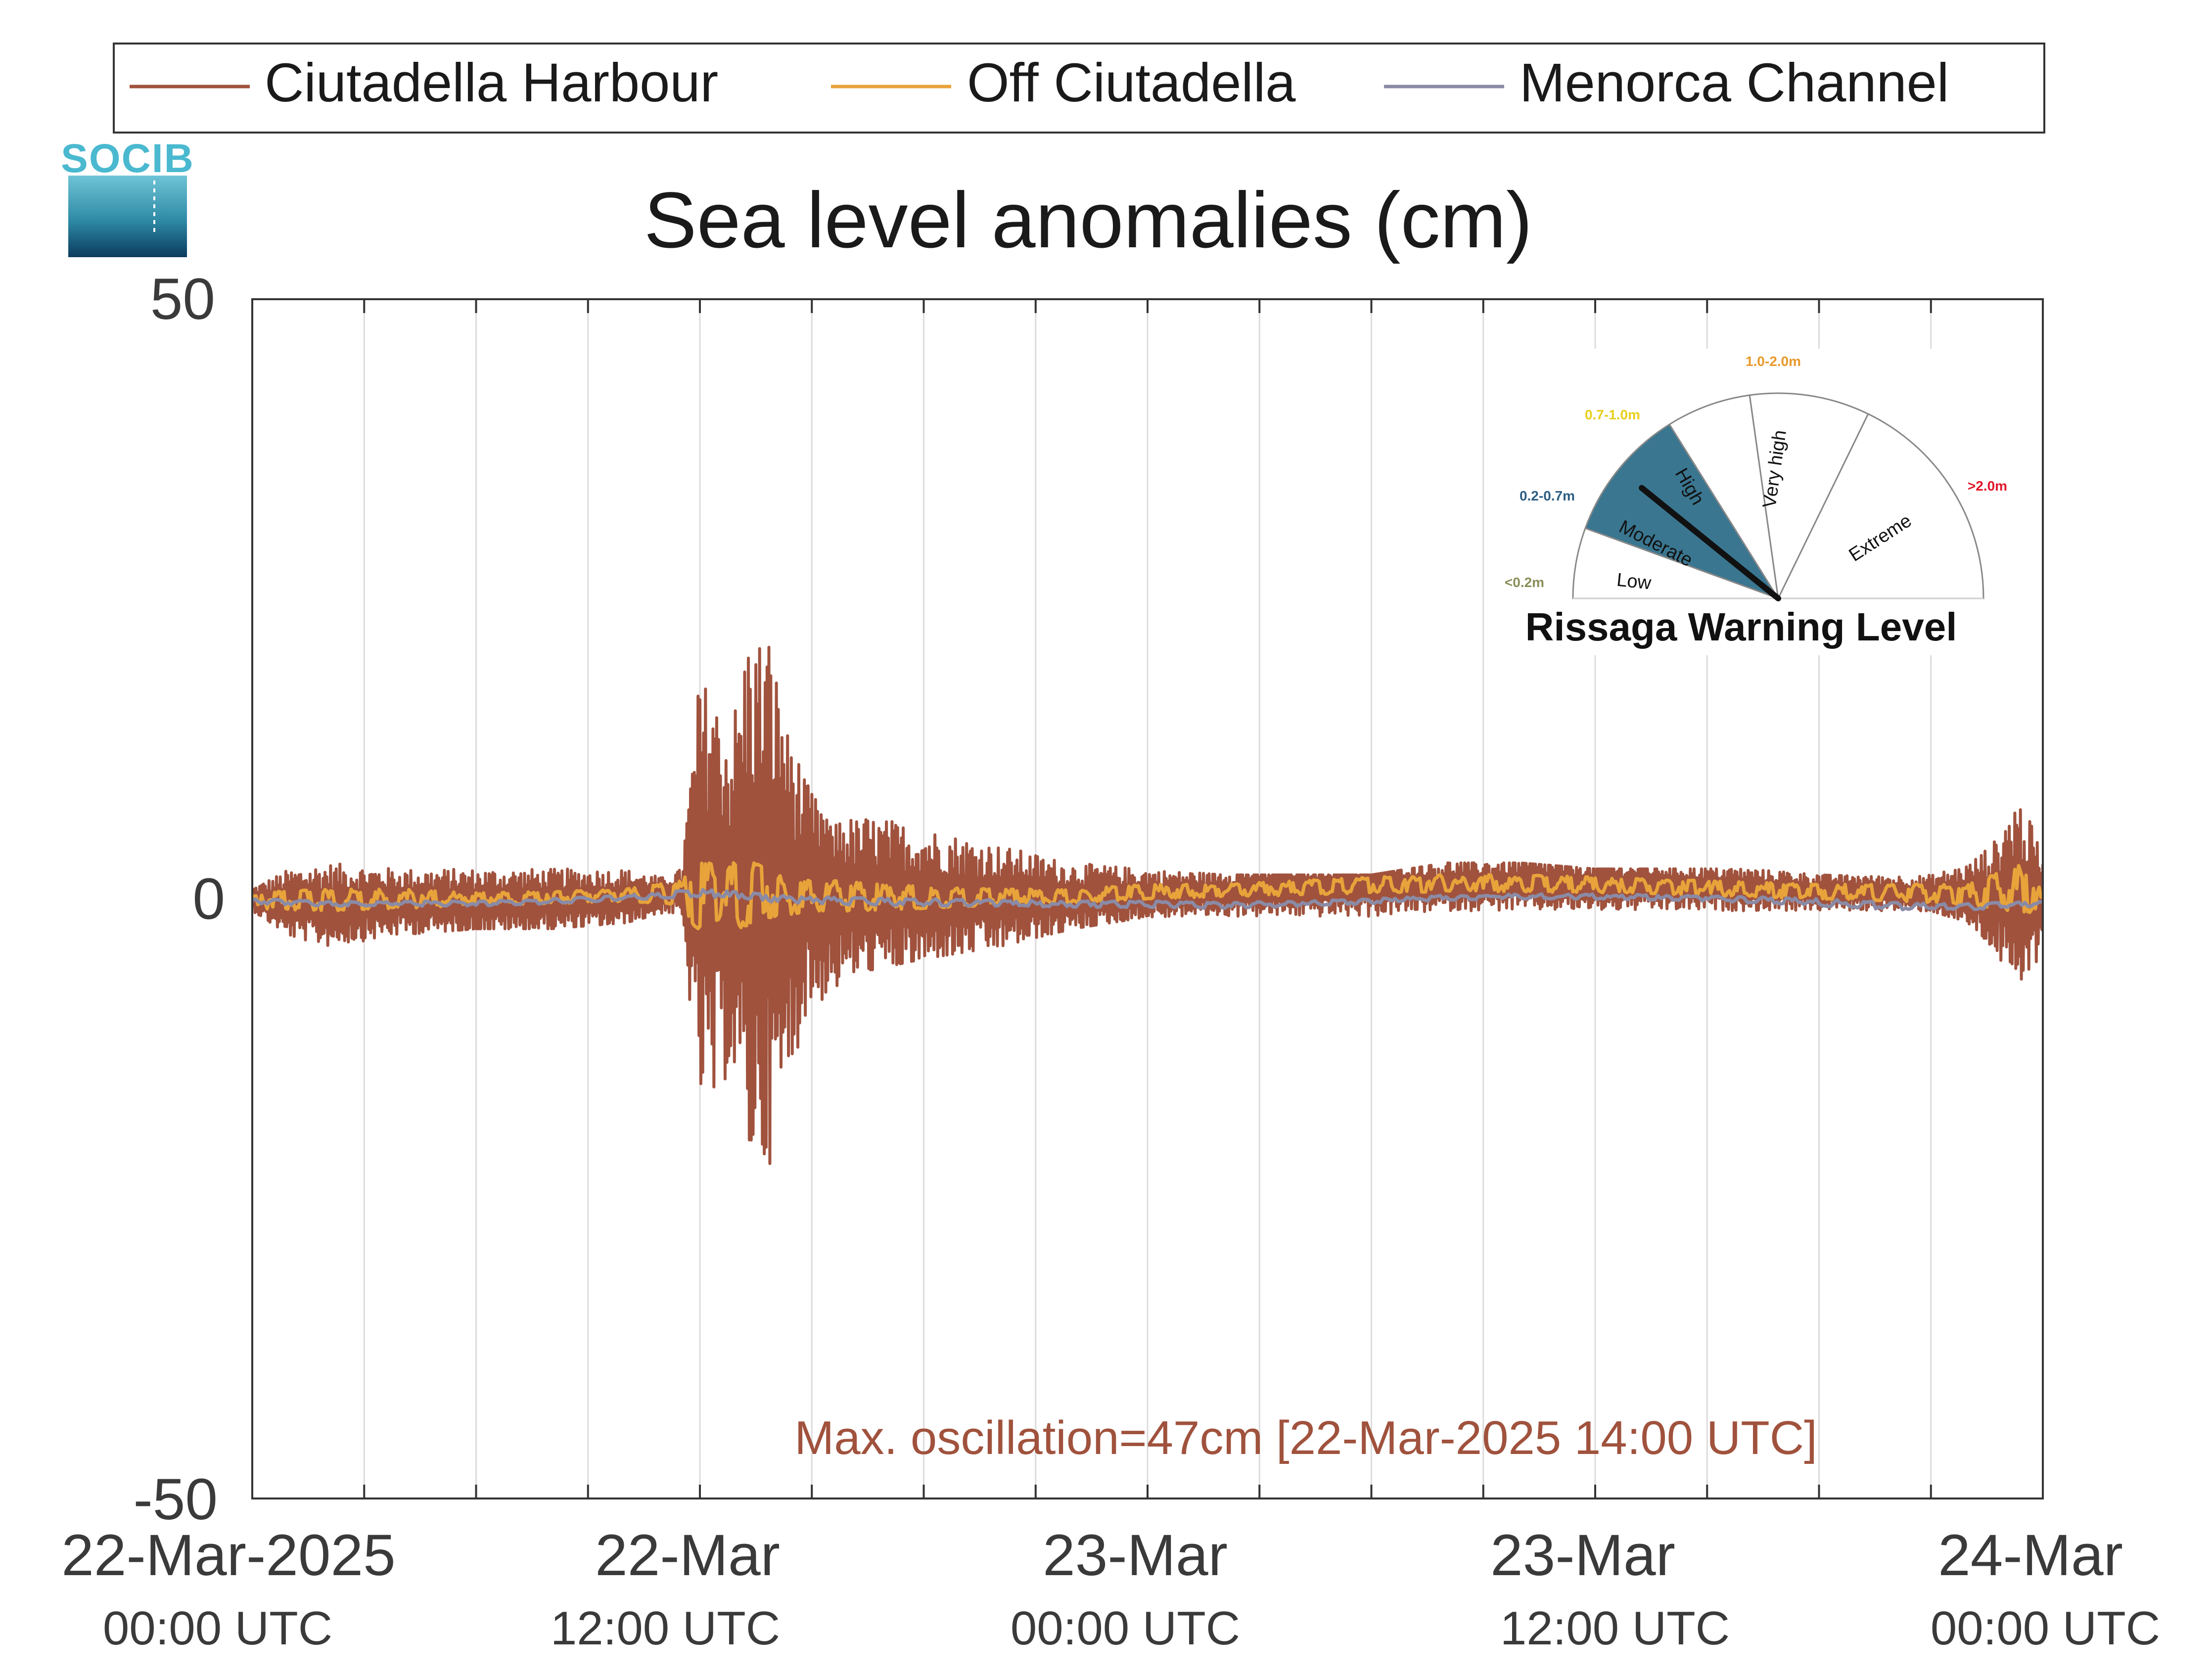 The height and width of the screenshot is (1679, 2212). I want to click on socib-logo: SOCIB, so click(128, 196).